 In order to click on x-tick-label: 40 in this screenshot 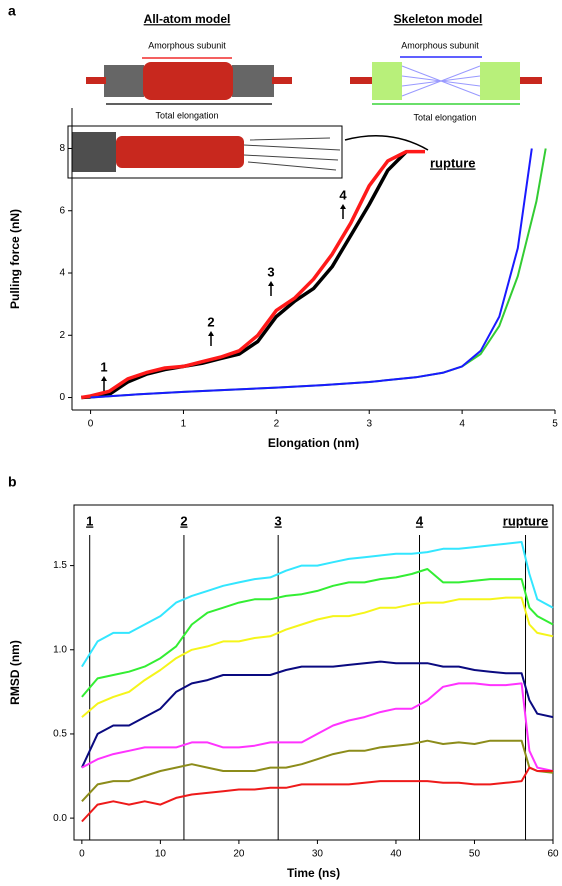, I will do `click(396, 854)`.